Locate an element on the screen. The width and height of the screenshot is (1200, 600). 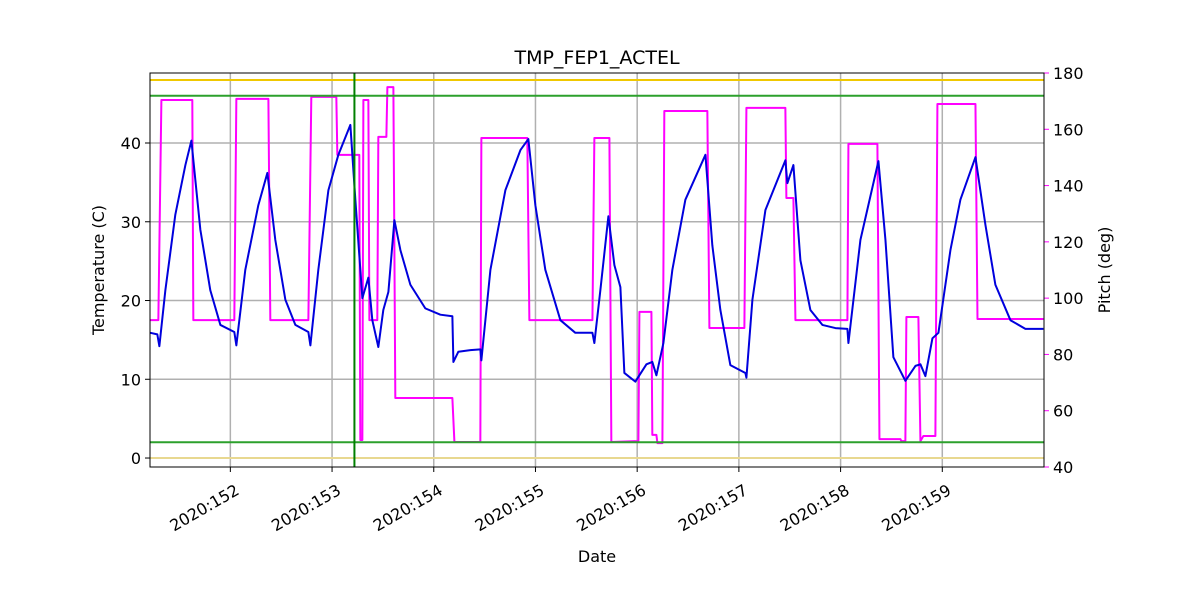
y2-tick-label: 180 is located at coordinates (1068, 73).